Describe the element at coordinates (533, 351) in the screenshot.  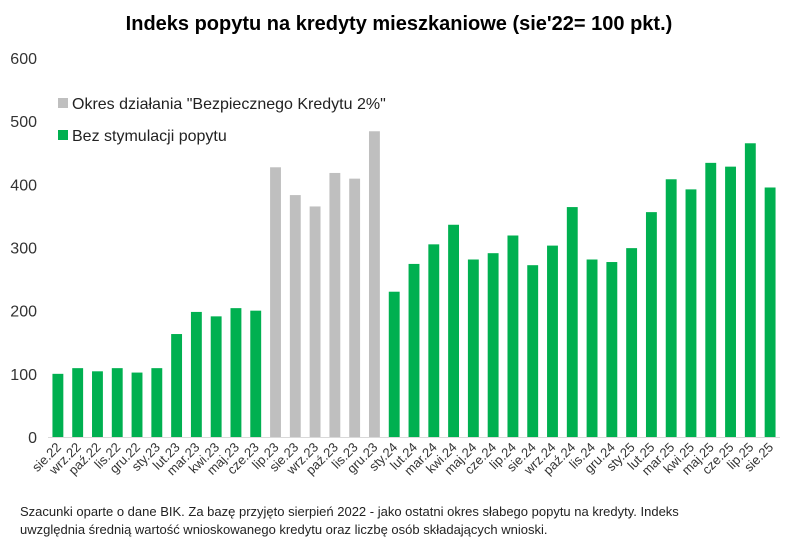
I see `bar-sie.24` at that location.